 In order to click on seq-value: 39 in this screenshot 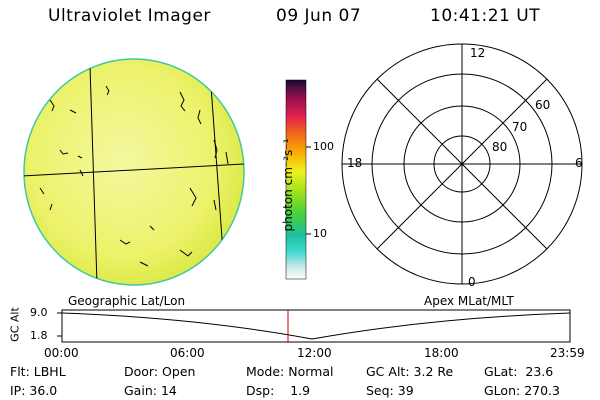, I will do `click(405, 390)`.